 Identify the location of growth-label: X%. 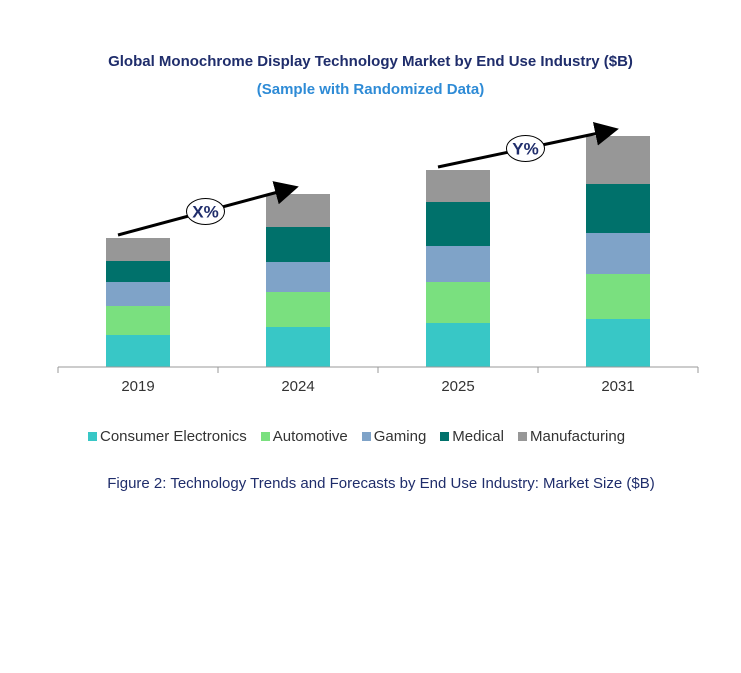
(205, 212).